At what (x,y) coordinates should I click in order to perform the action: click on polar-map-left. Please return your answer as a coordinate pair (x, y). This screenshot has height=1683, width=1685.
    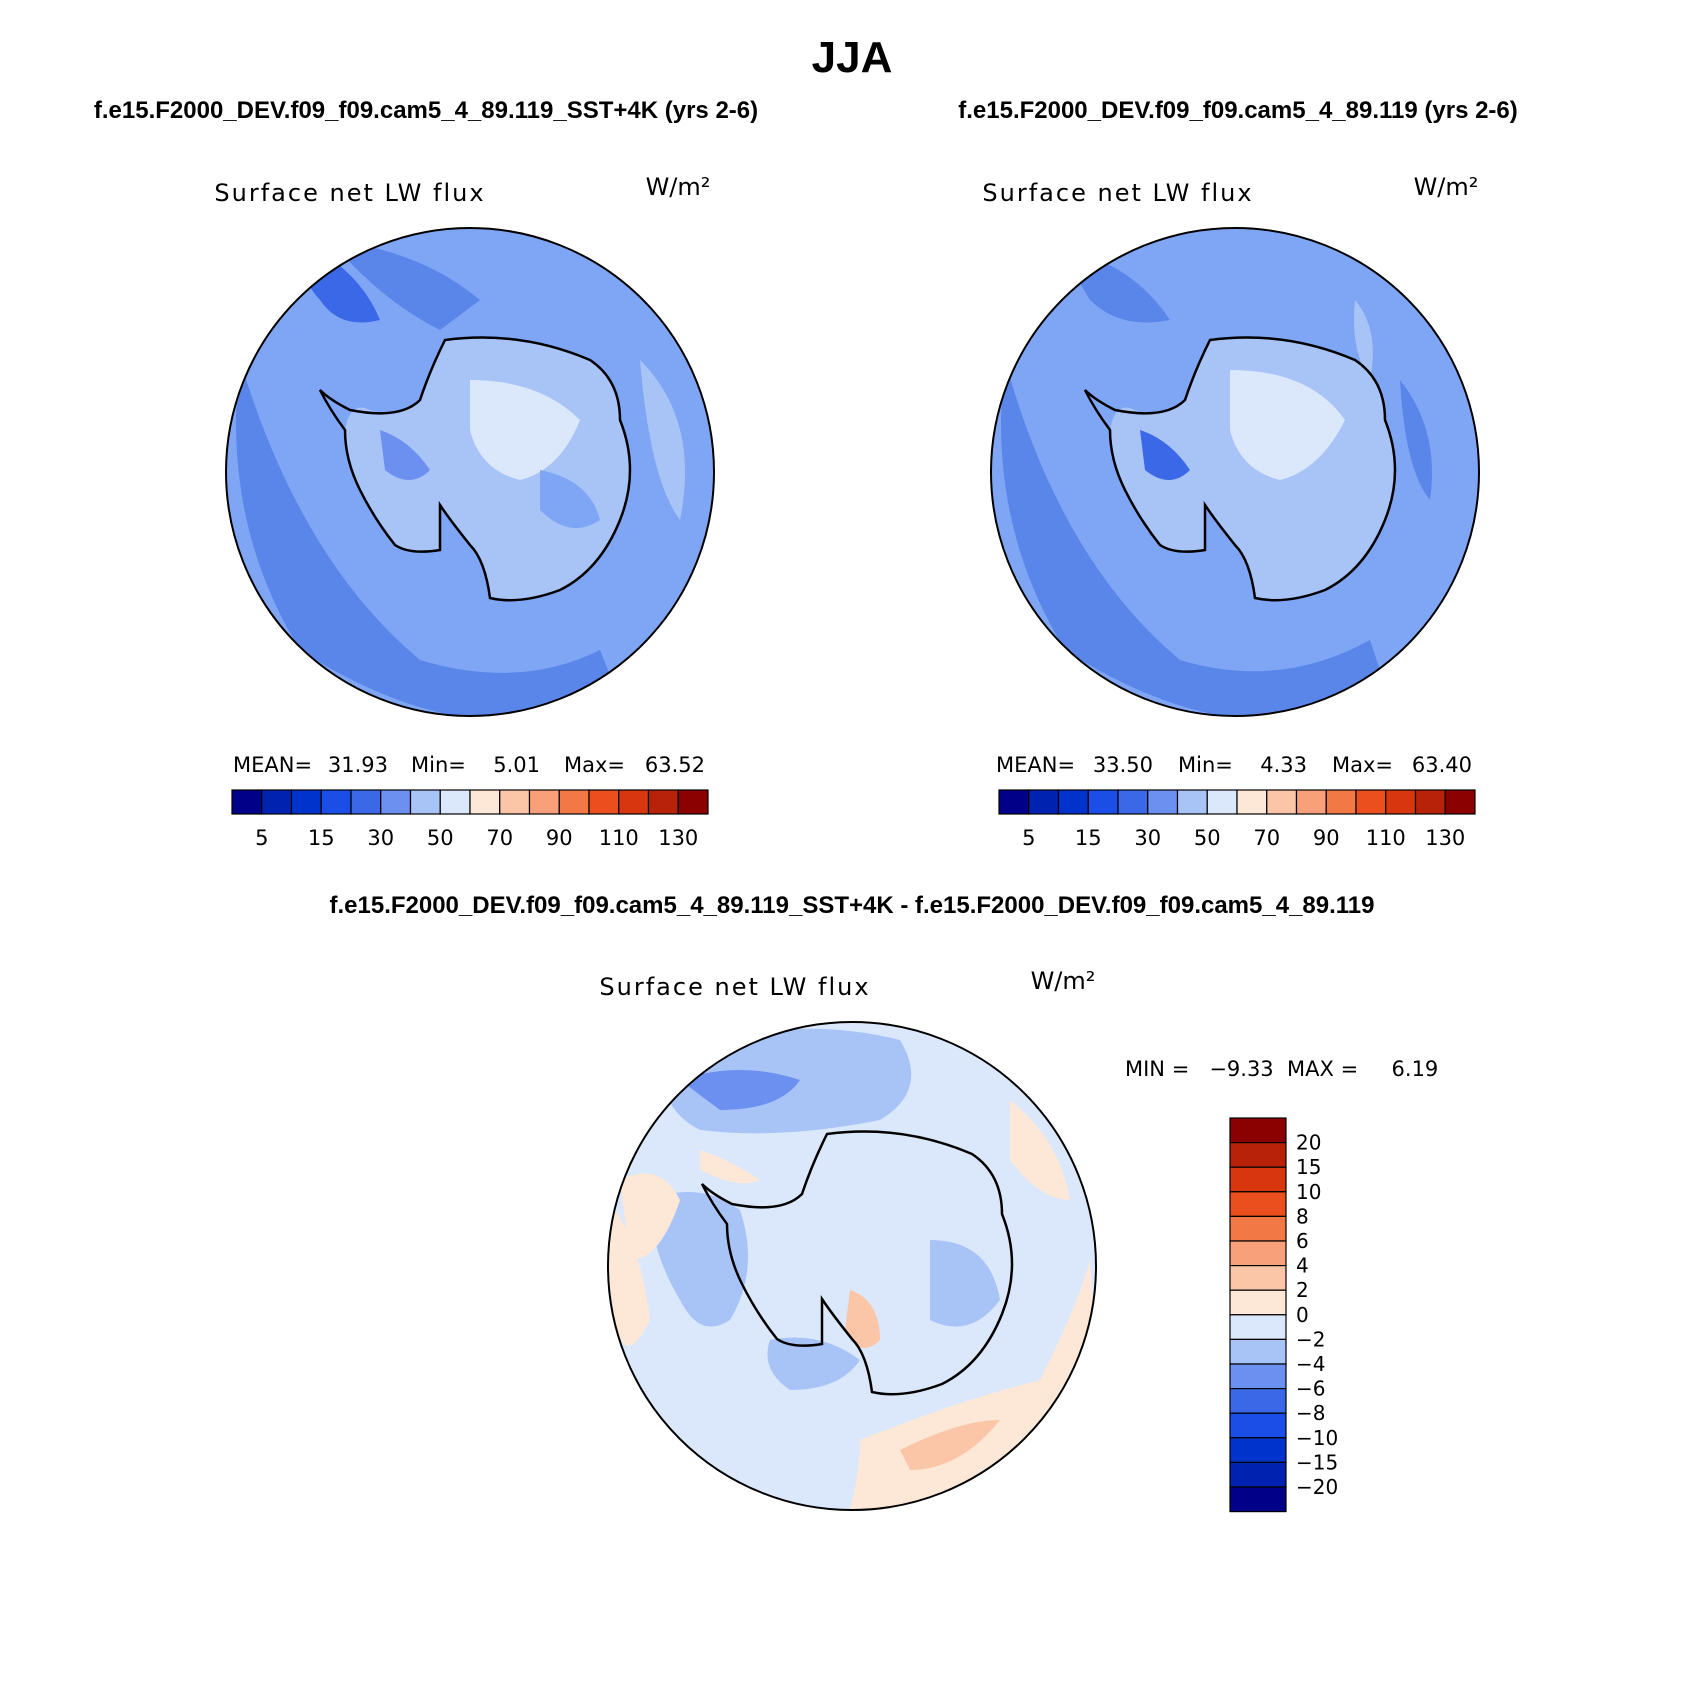
    Looking at the image, I should click on (470, 472).